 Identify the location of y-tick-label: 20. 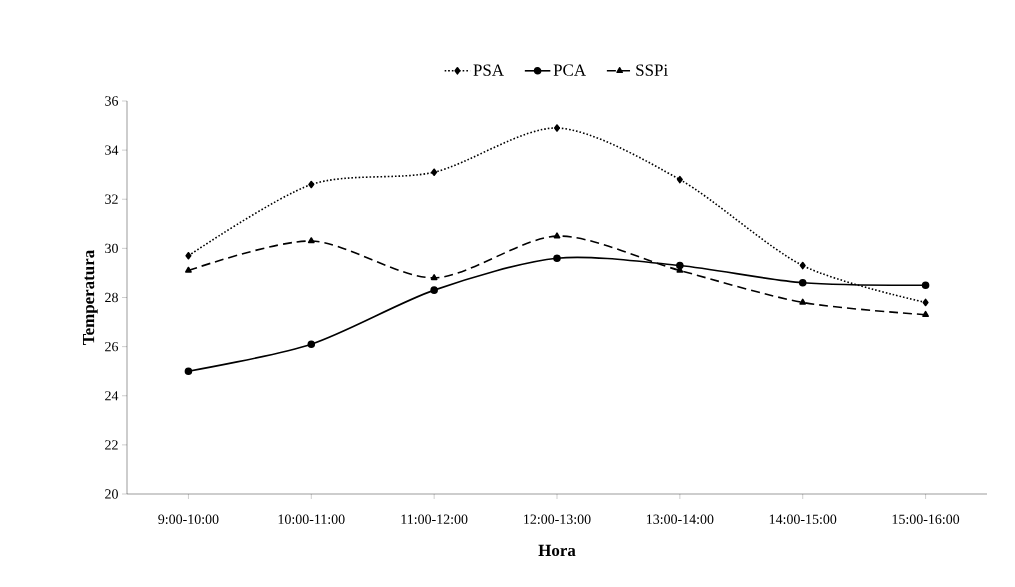
(111, 494).